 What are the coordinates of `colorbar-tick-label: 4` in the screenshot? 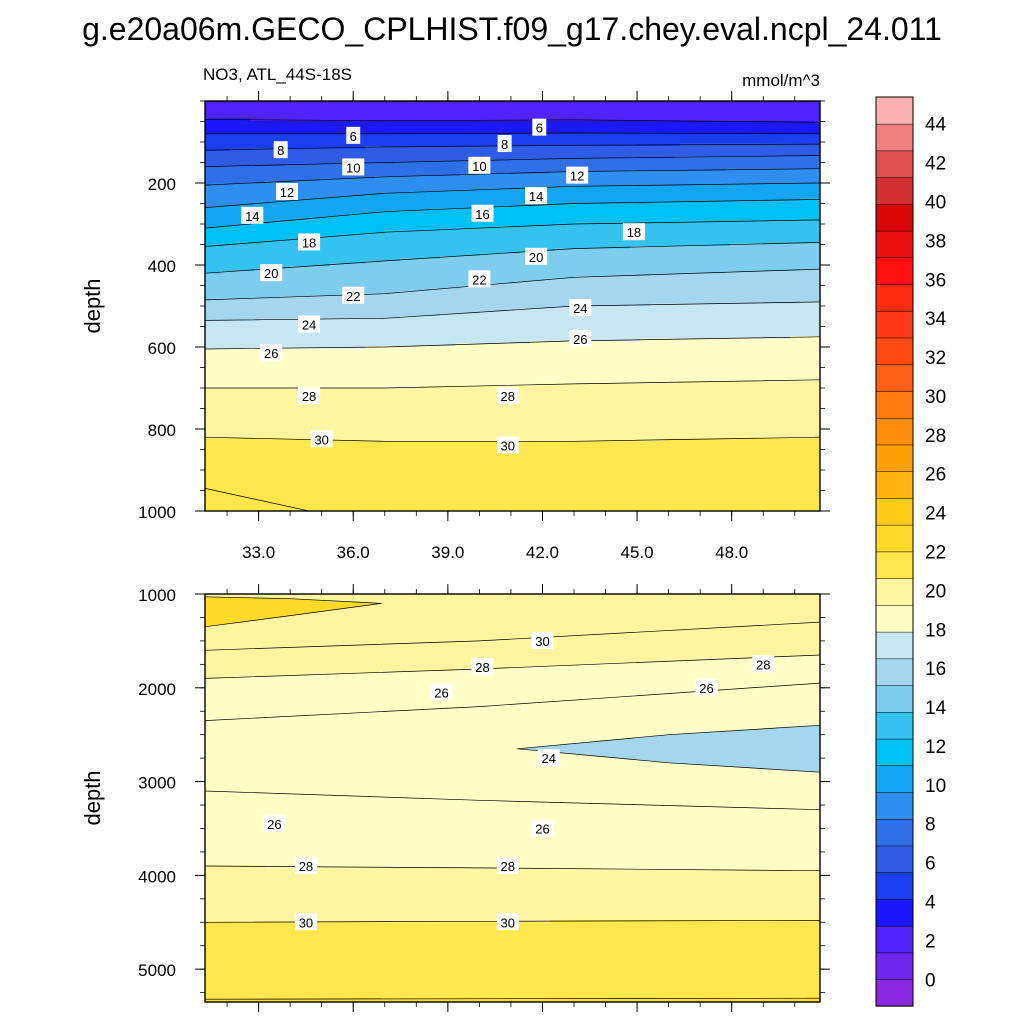 It's located at (930, 902).